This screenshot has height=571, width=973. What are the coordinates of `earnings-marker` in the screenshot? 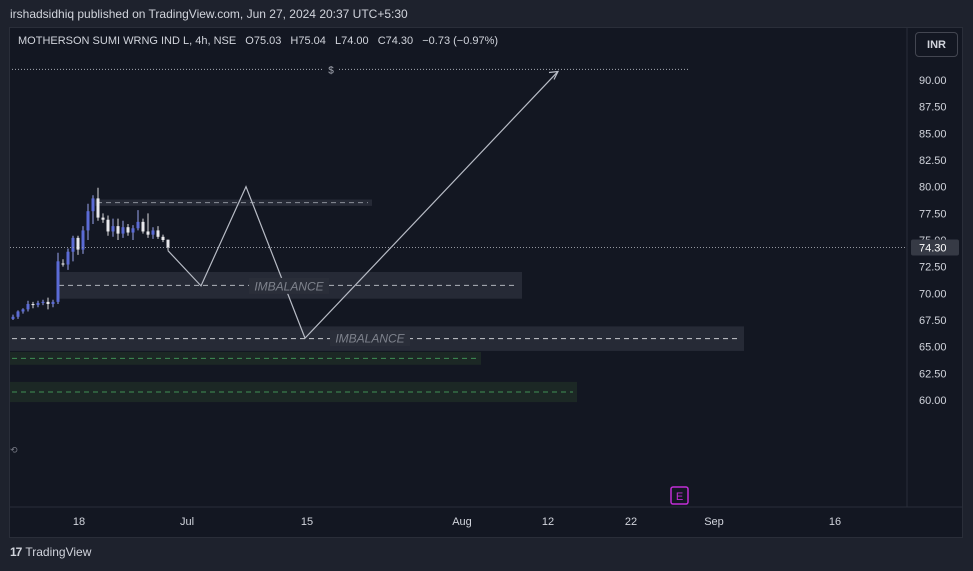 It's located at (679, 495).